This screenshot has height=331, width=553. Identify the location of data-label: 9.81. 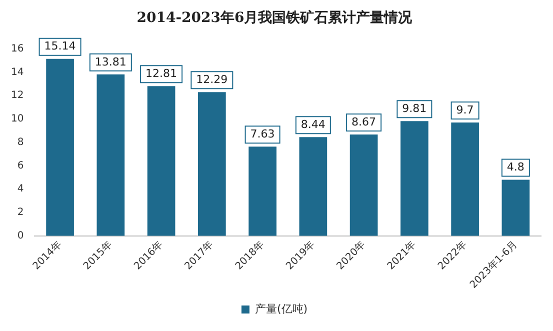
(414, 109).